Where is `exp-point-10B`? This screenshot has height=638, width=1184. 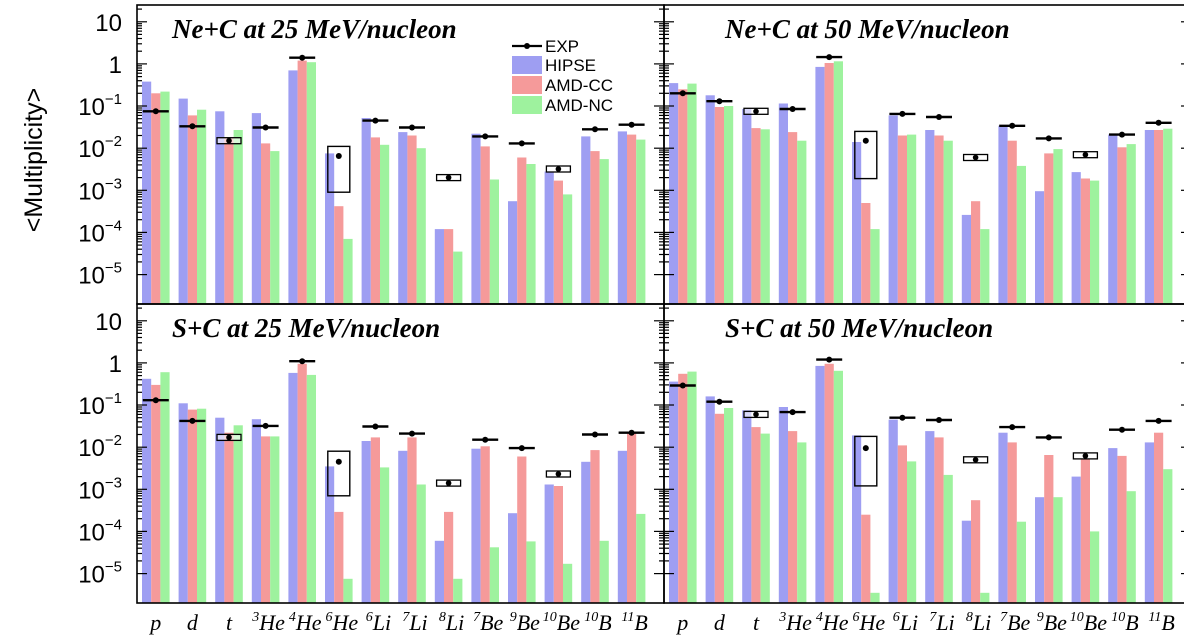 exp-point-10B is located at coordinates (1122, 134).